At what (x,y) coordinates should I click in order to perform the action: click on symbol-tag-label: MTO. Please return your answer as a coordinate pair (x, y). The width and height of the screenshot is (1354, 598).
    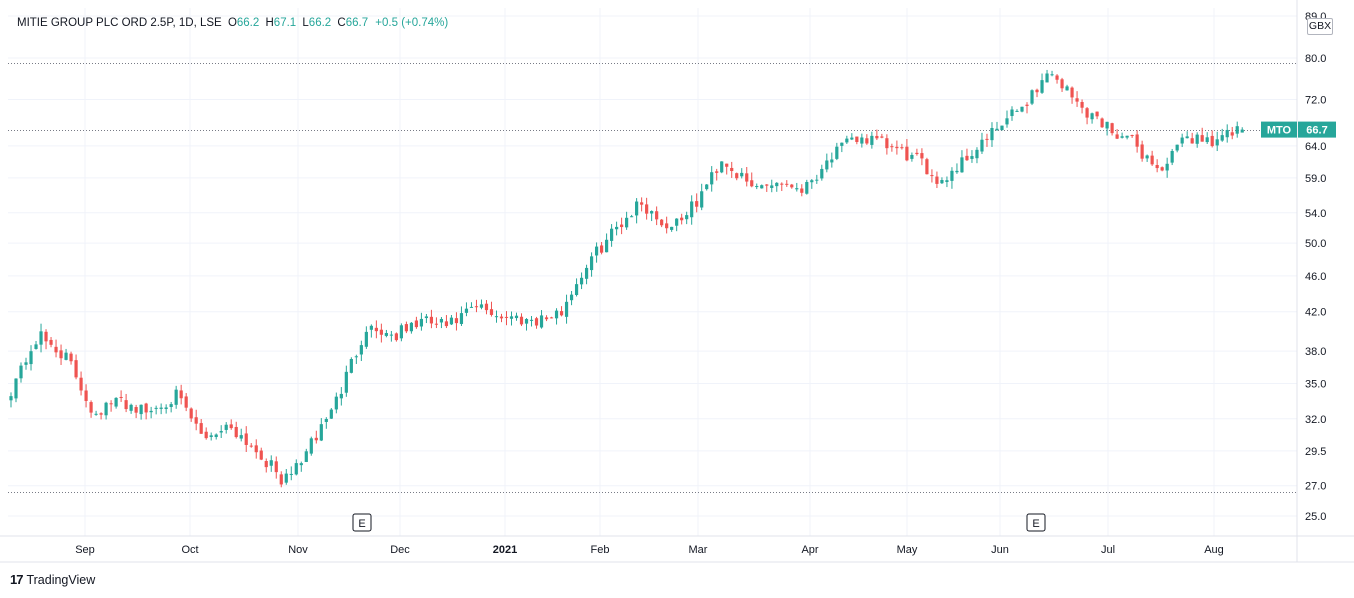
    Looking at the image, I should click on (1279, 131).